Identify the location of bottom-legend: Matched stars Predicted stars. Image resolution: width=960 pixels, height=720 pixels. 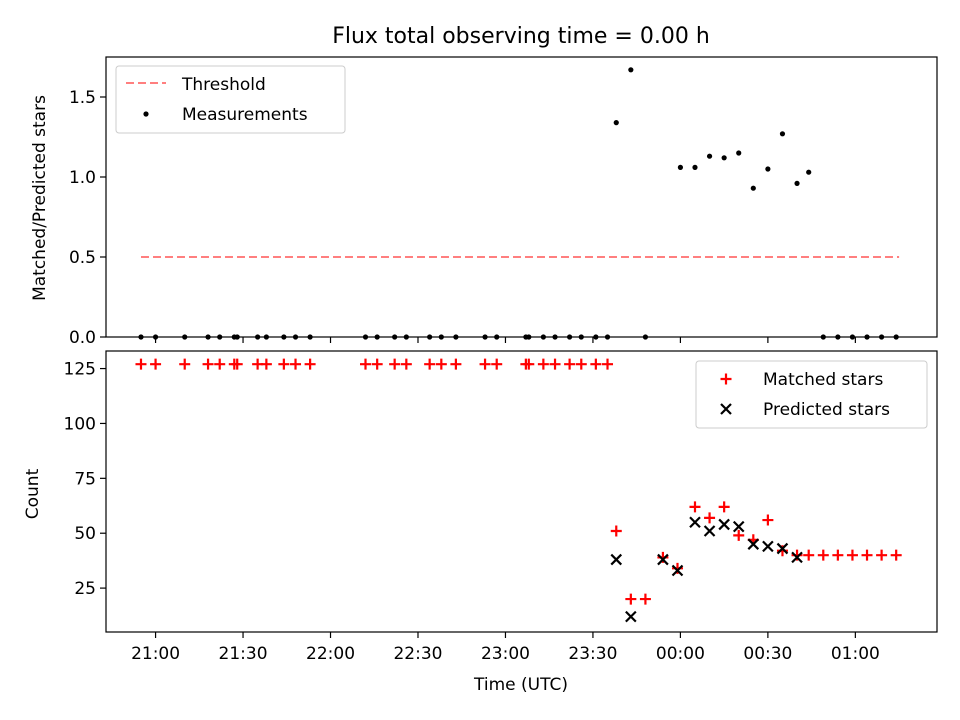
(811, 394).